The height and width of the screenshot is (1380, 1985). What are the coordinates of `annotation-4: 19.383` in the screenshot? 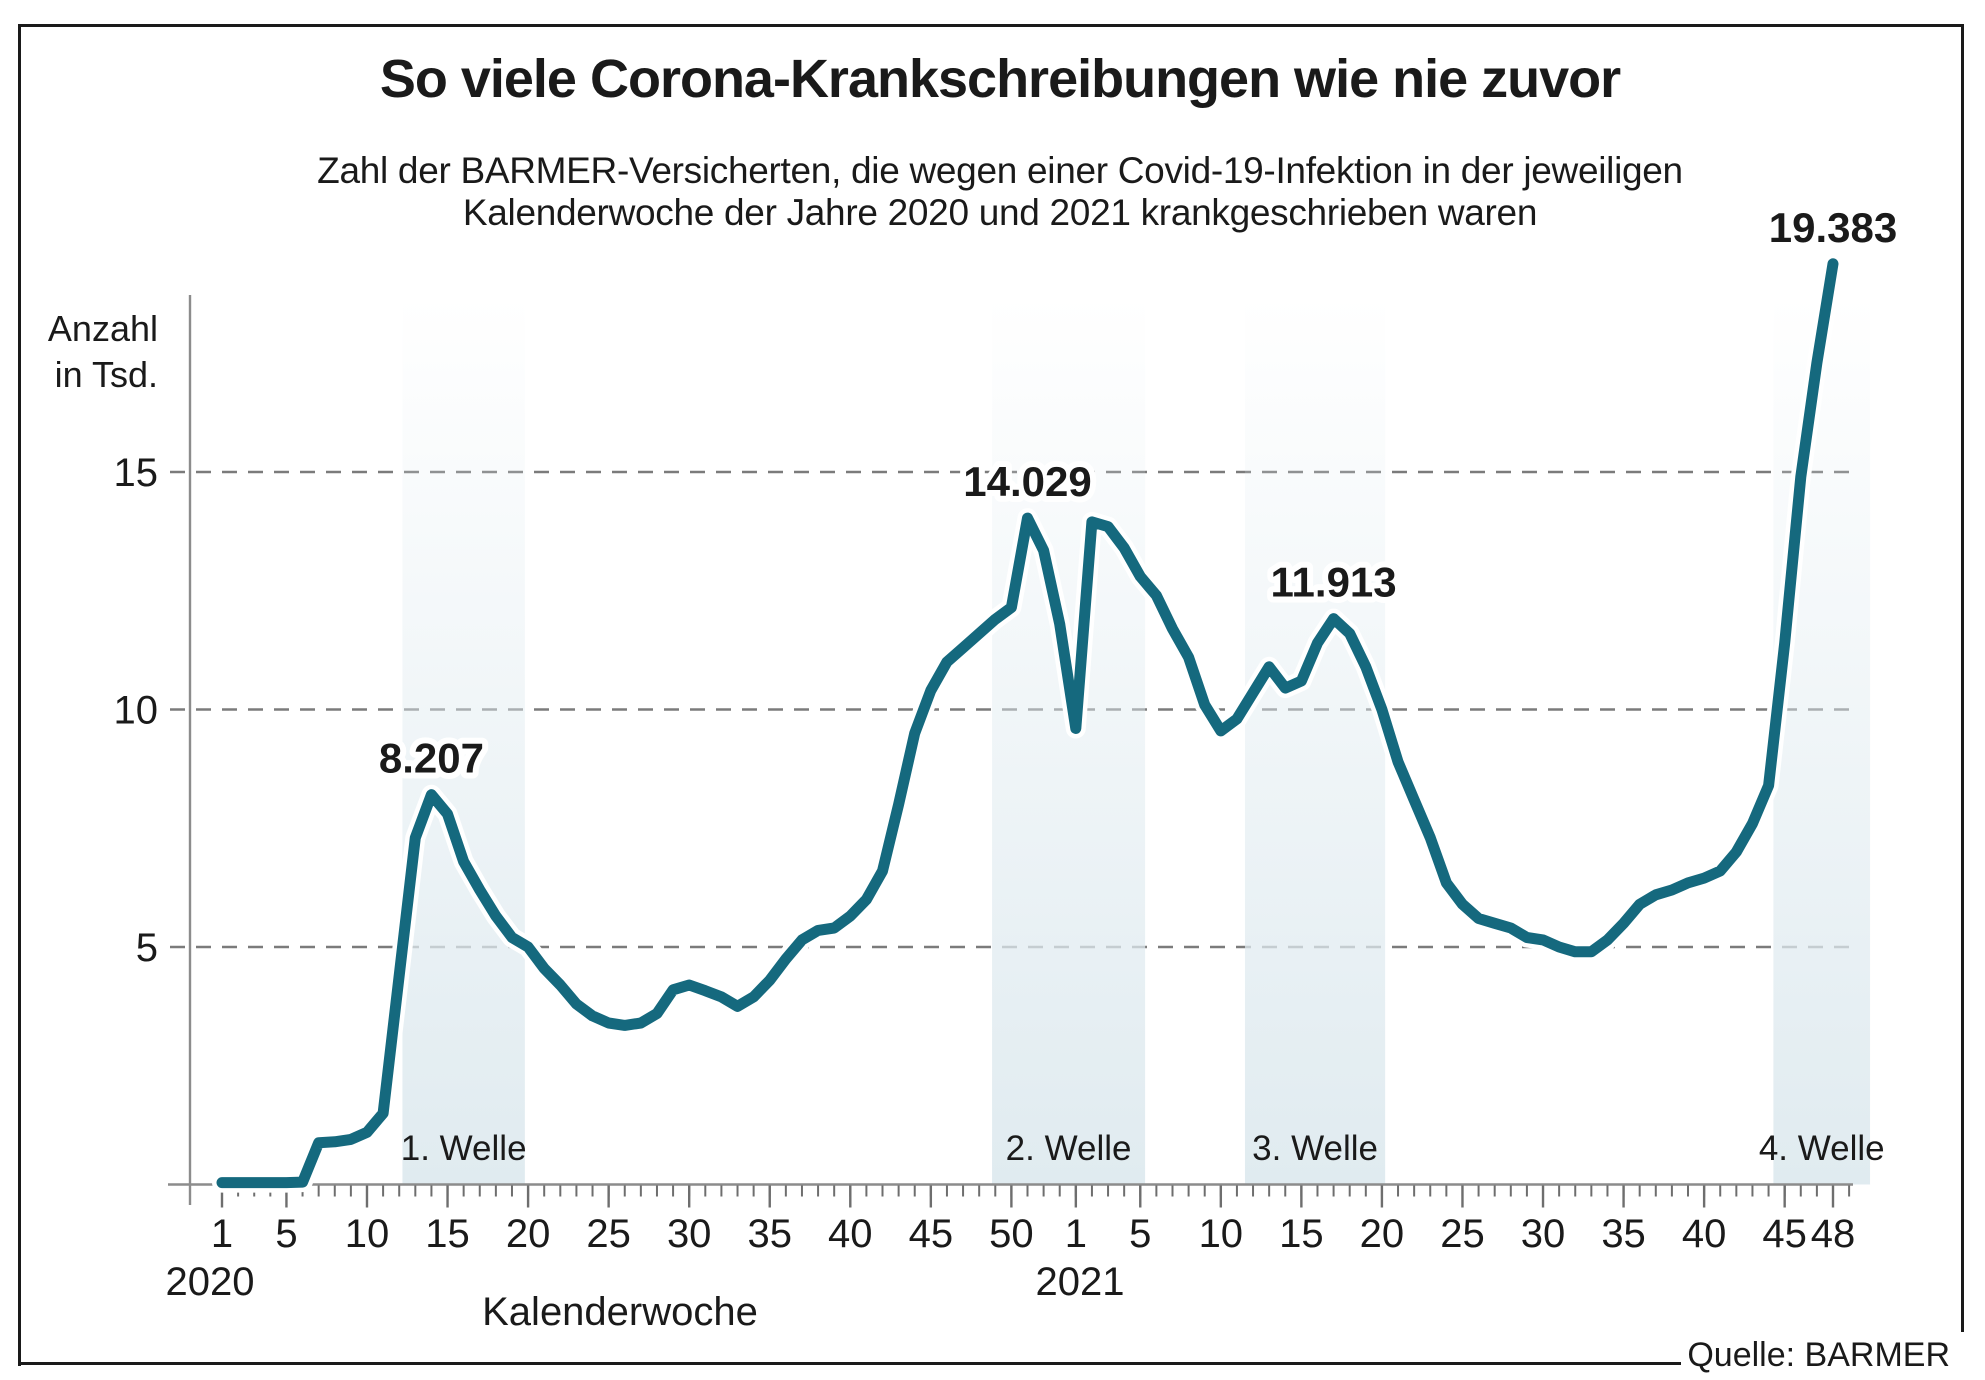 It's located at (1833, 227).